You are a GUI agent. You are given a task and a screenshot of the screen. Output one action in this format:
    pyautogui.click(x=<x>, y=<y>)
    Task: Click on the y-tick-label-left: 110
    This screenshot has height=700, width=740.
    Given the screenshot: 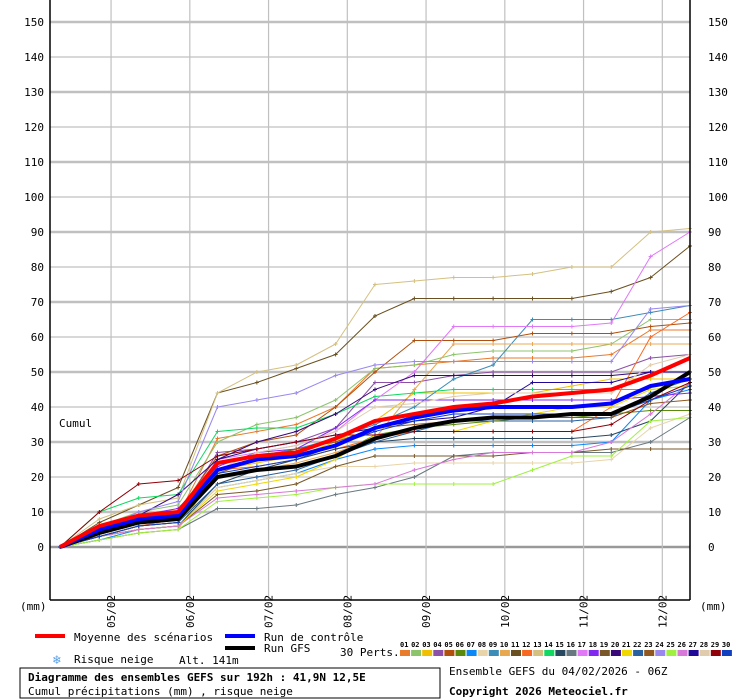 What is the action you would take?
    pyautogui.click(x=34, y=162)
    